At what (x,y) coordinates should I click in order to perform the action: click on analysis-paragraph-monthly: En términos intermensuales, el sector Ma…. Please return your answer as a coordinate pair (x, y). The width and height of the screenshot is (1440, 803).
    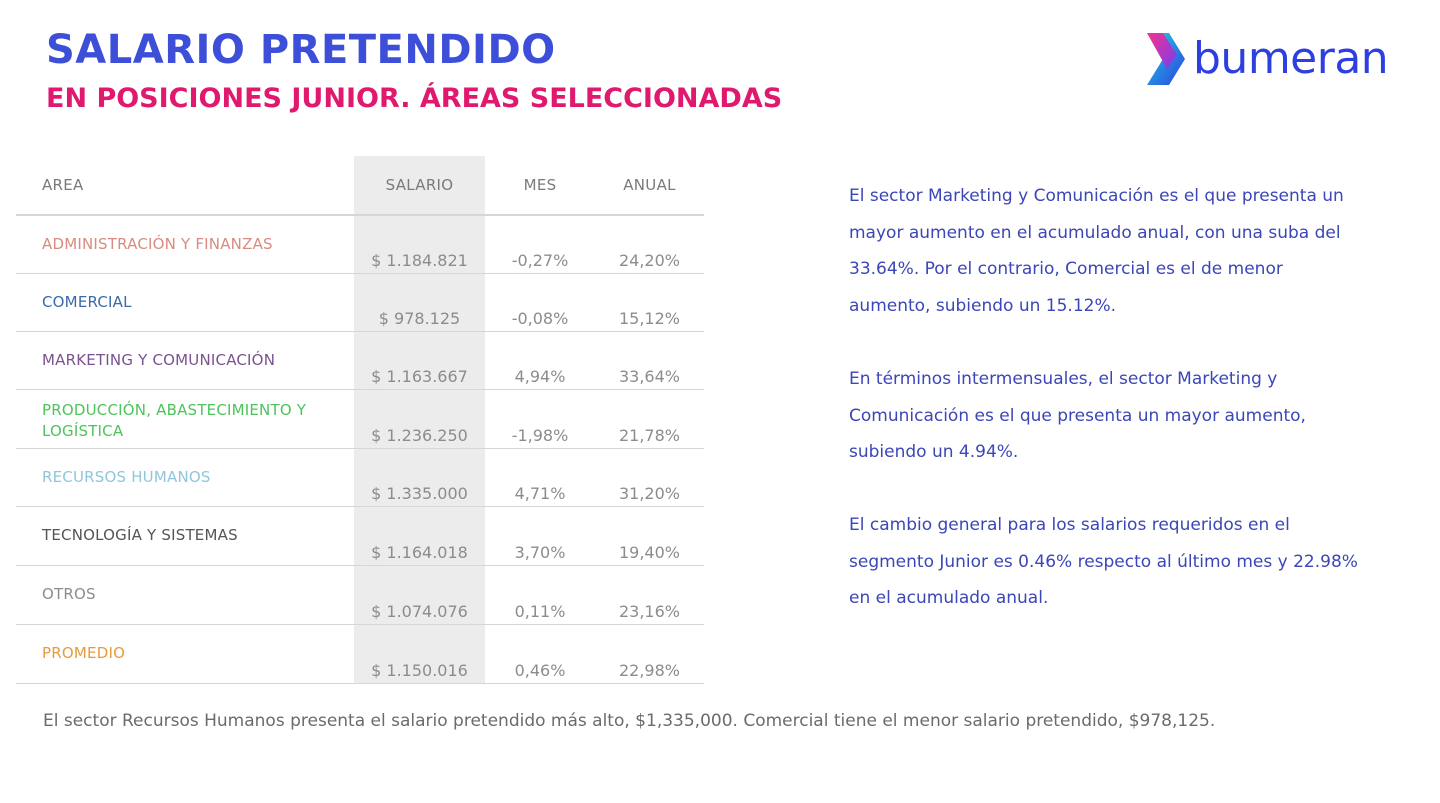
    Looking at the image, I should click on (1077, 415).